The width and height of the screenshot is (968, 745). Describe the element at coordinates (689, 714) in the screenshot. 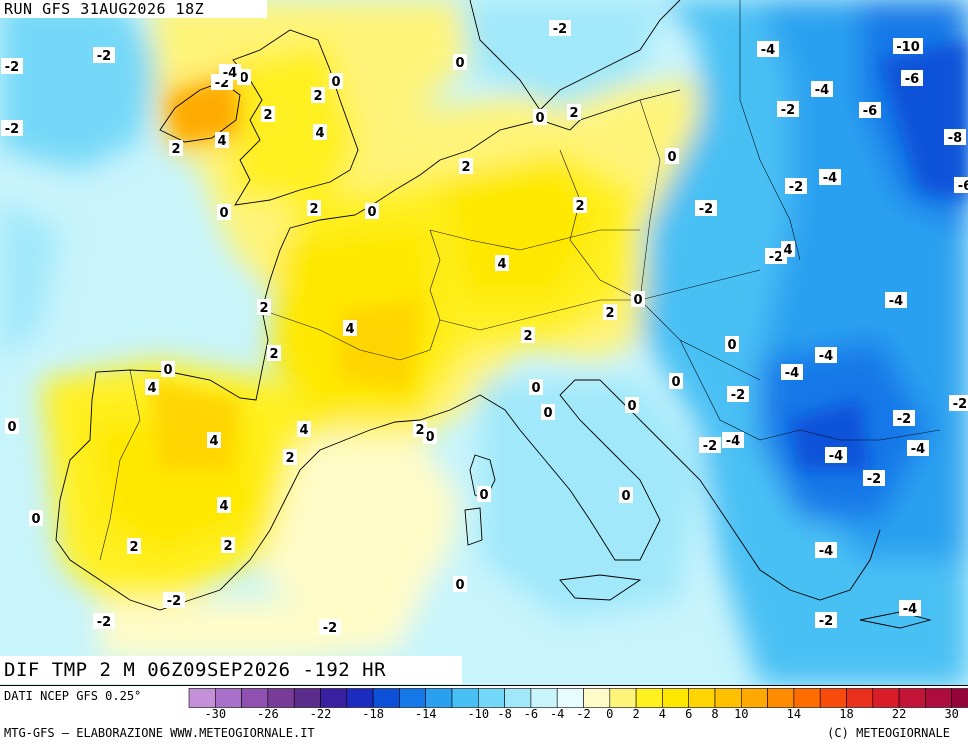

I see `color-scale-tick: 6` at that location.